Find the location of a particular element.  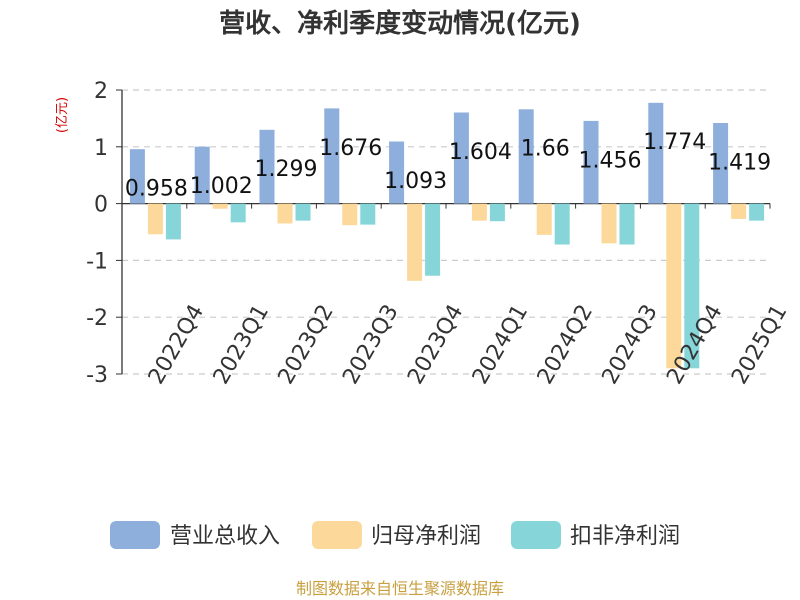

y-tick-label: 1 is located at coordinates (101, 148).